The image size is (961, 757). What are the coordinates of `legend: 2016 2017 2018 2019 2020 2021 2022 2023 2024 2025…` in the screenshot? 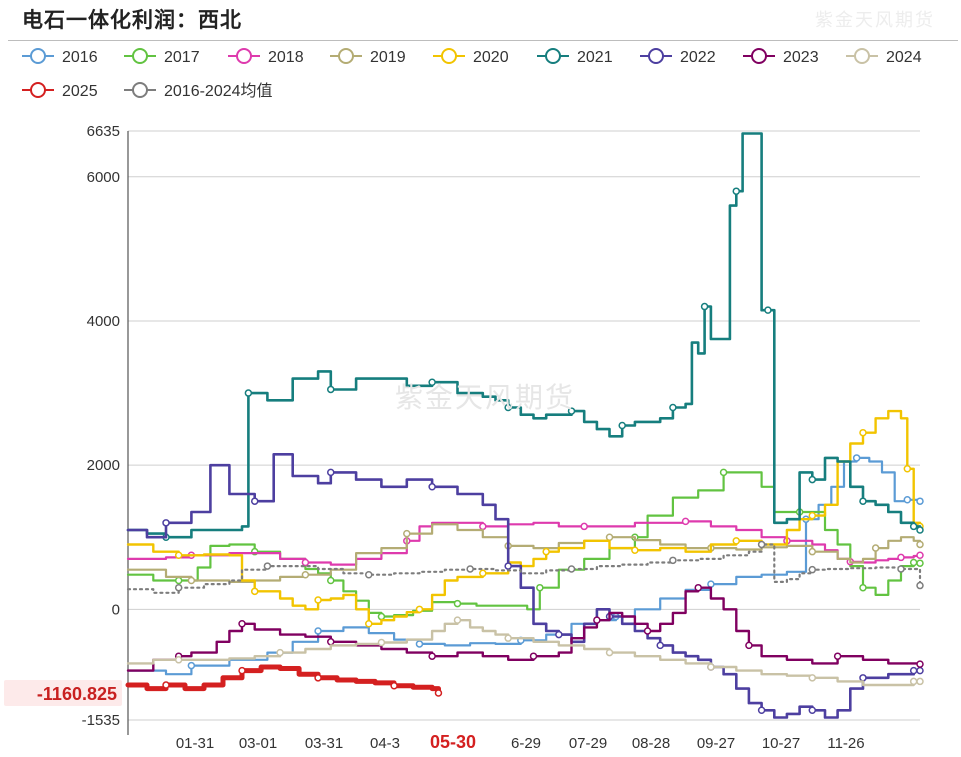 It's located at (472, 74).